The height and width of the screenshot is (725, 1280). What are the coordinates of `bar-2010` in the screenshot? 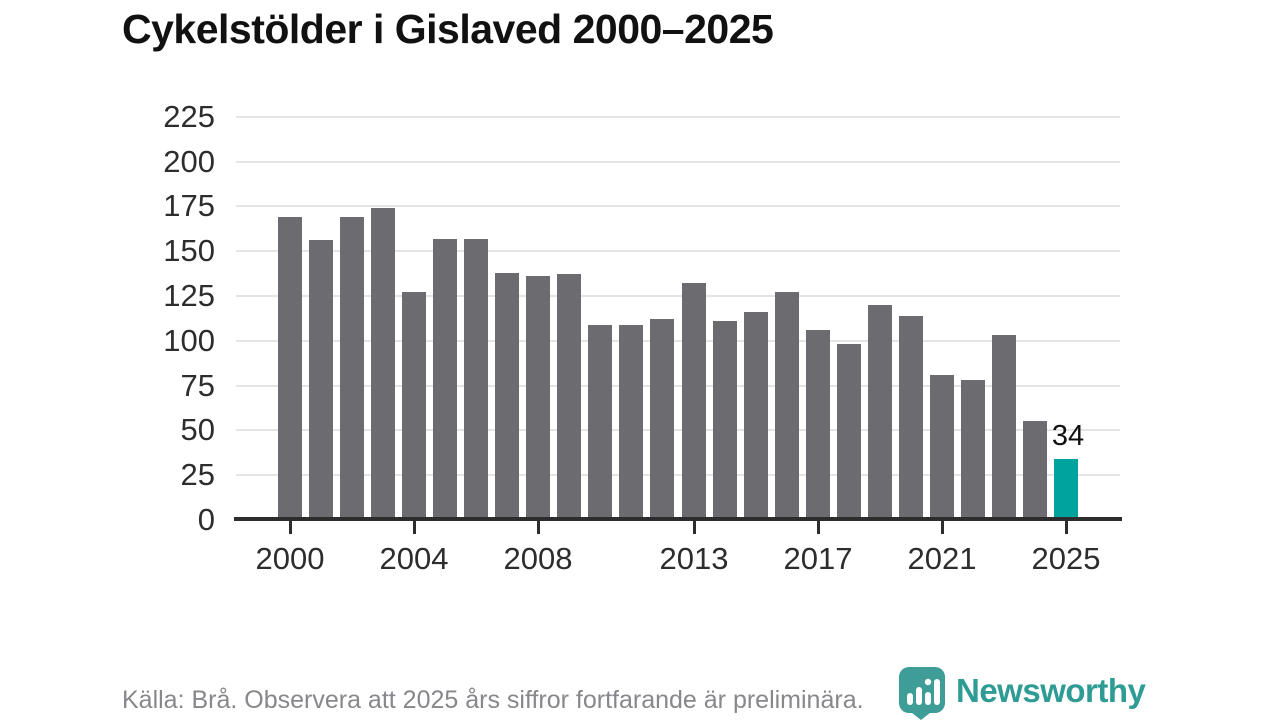 It's located at (600, 422).